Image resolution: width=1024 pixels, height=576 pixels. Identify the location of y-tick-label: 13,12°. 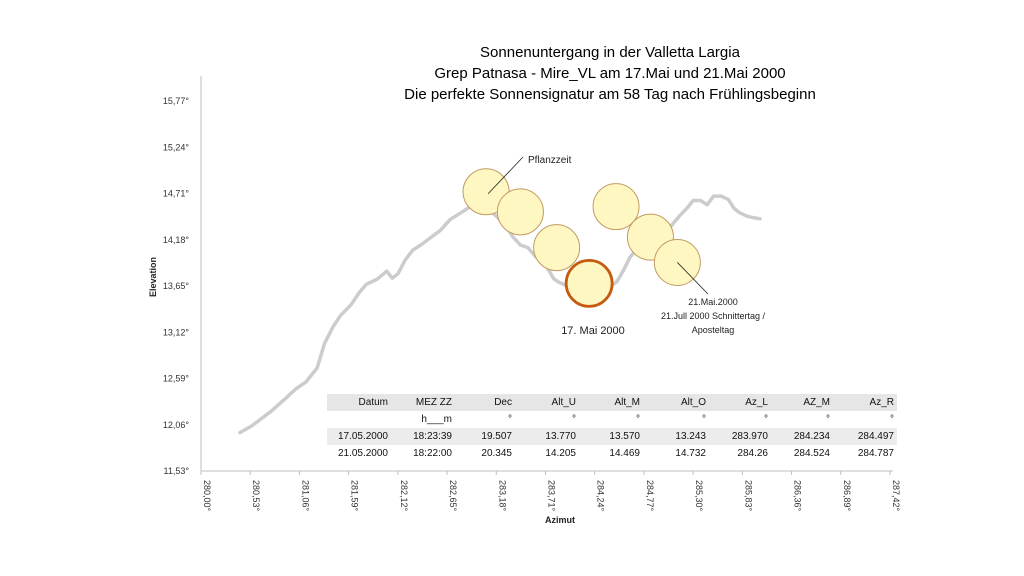
(176, 332).